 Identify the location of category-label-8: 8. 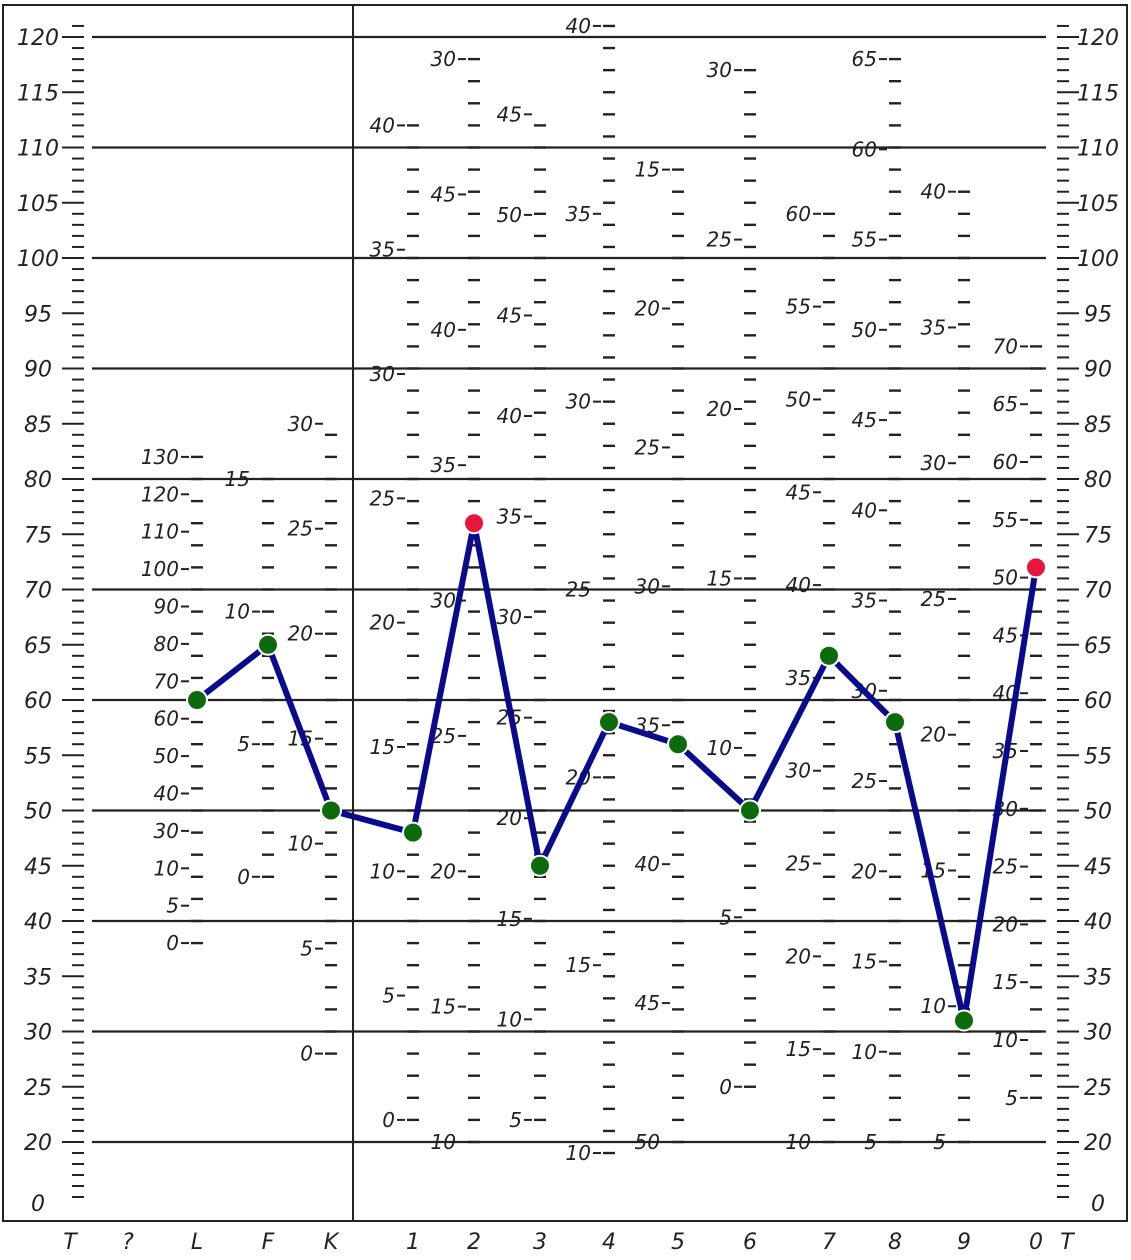
(895, 1242).